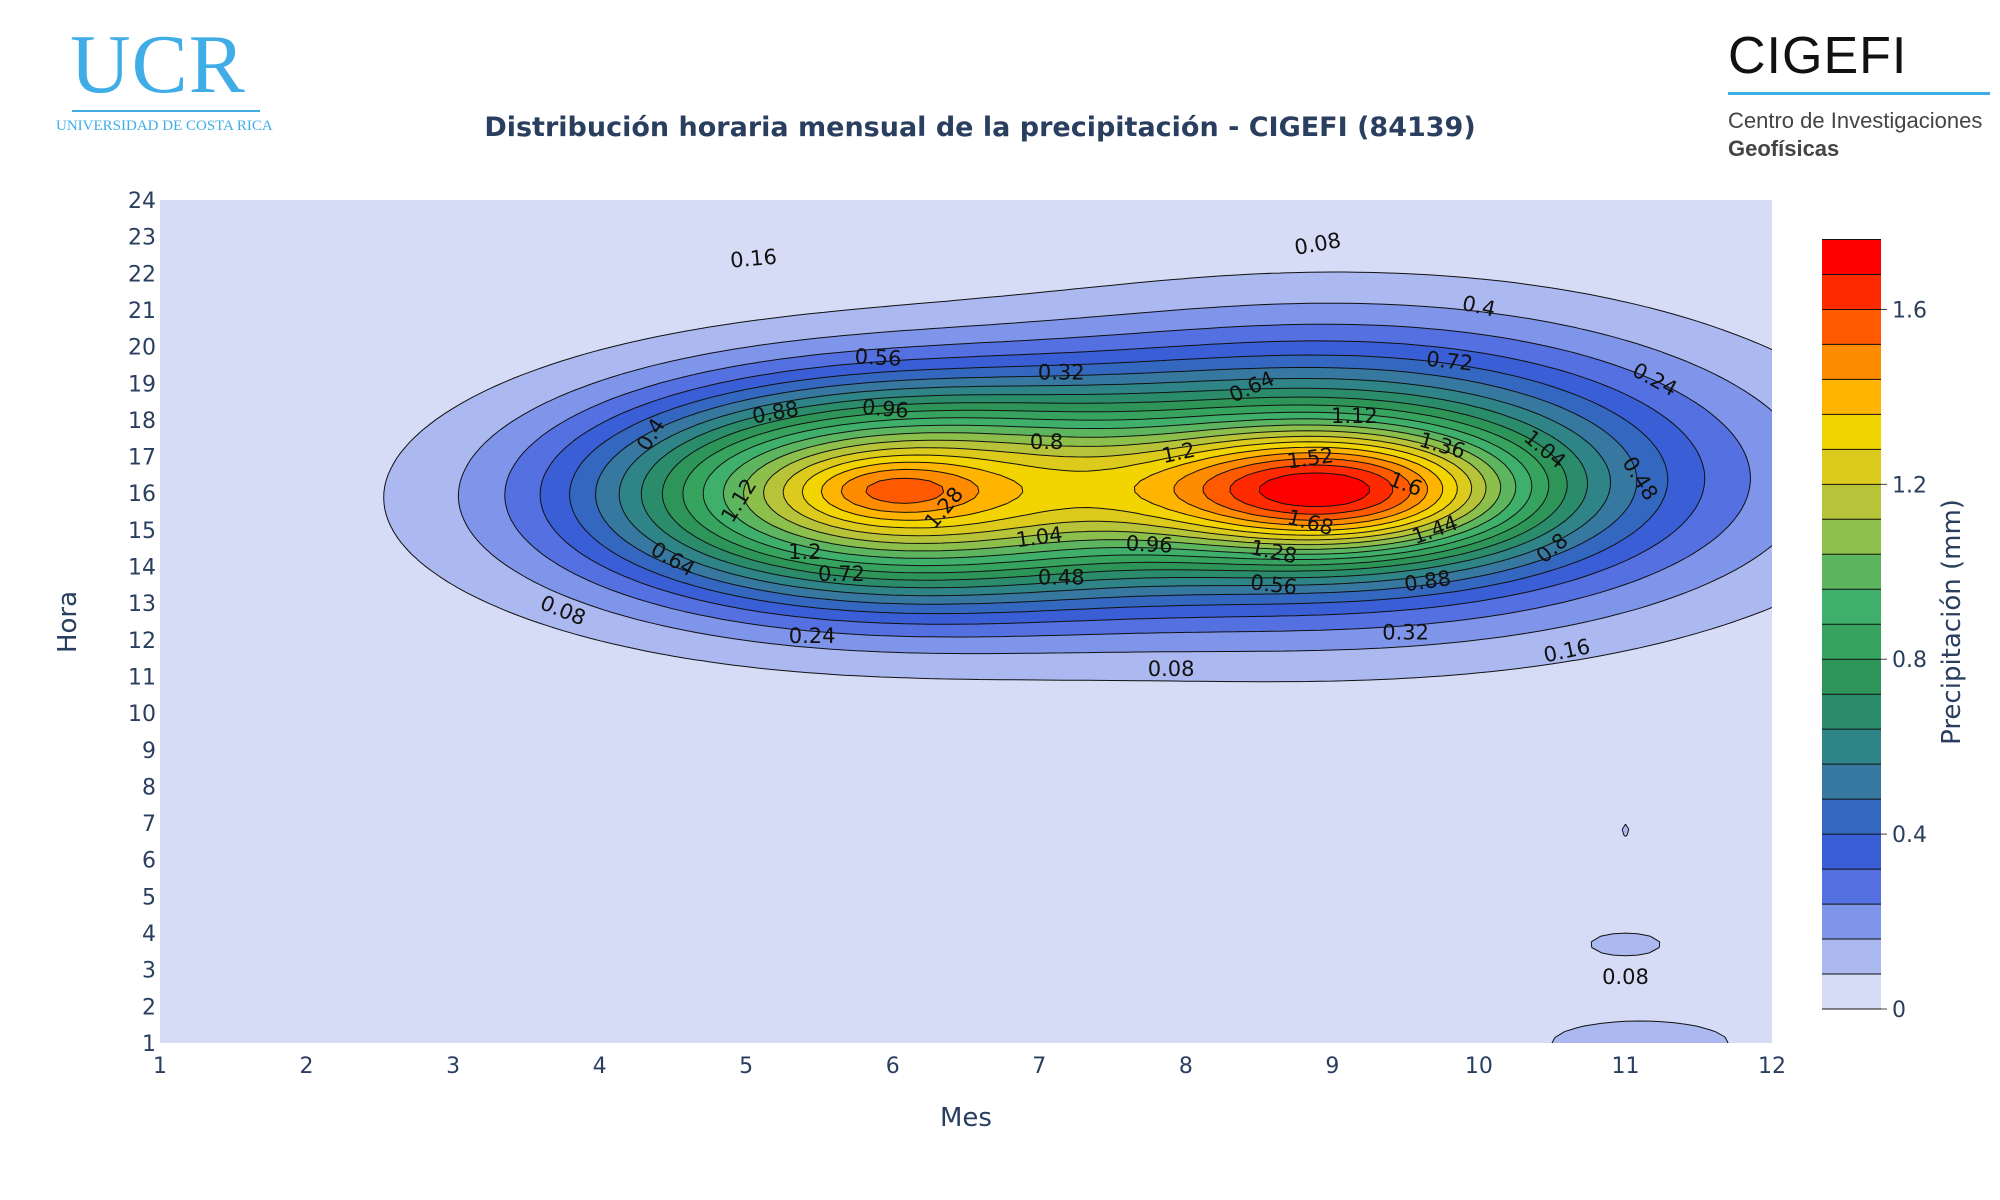 Image resolution: width=2000 pixels, height=1200 pixels. I want to click on colorbar-tick-label: 0.4, so click(1909, 835).